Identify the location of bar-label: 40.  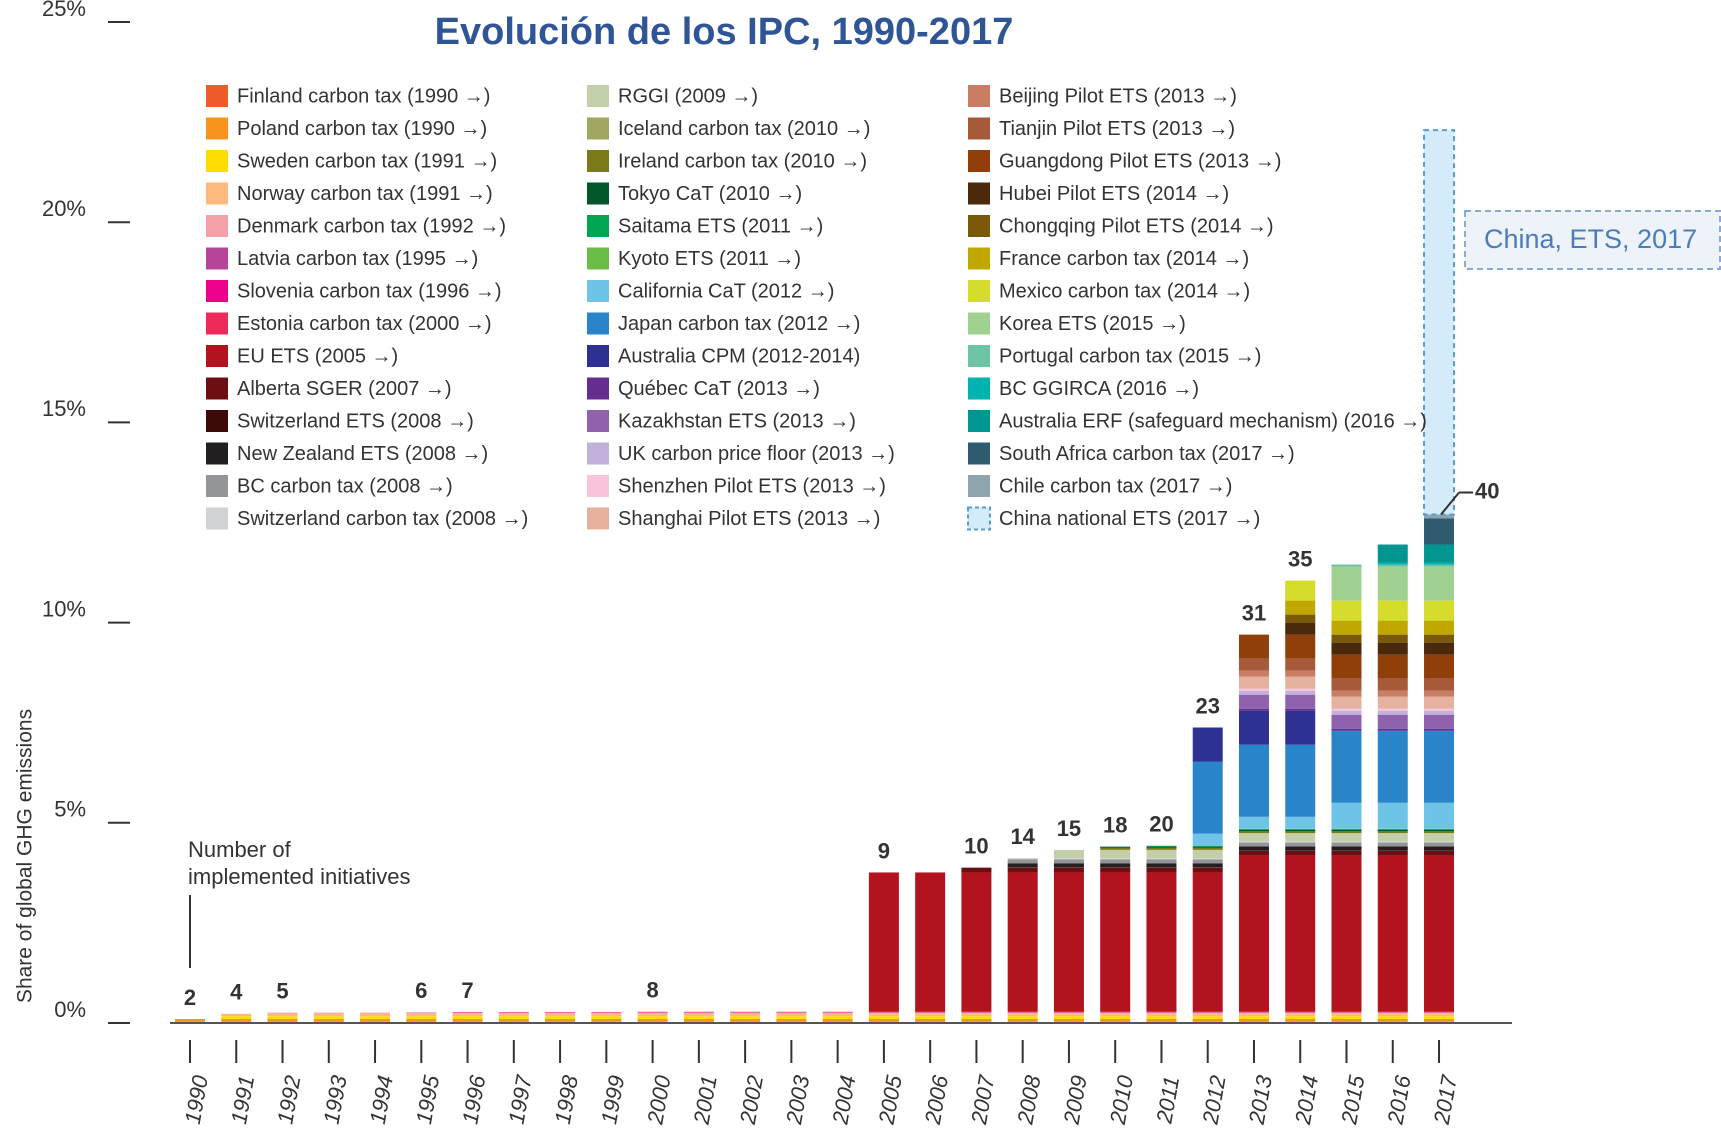
(1487, 490).